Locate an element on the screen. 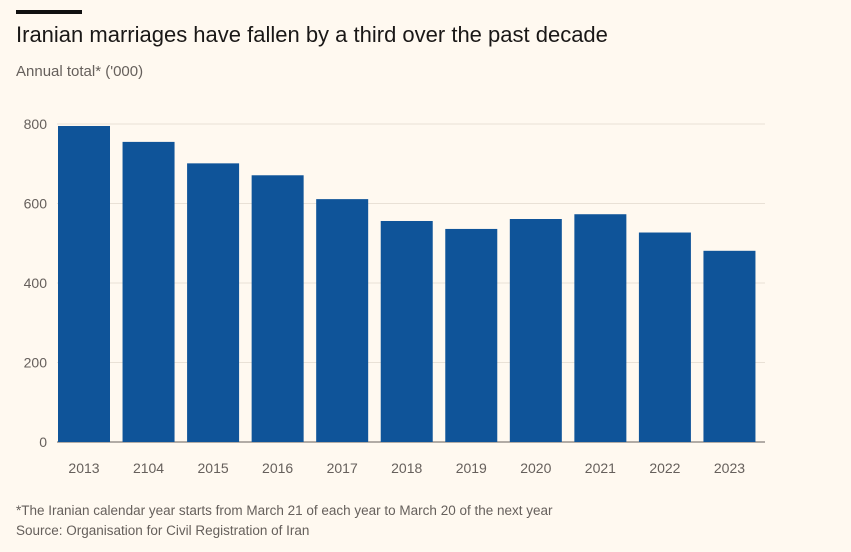 This screenshot has height=552, width=851. x-tick-label: 2021 is located at coordinates (600, 468).